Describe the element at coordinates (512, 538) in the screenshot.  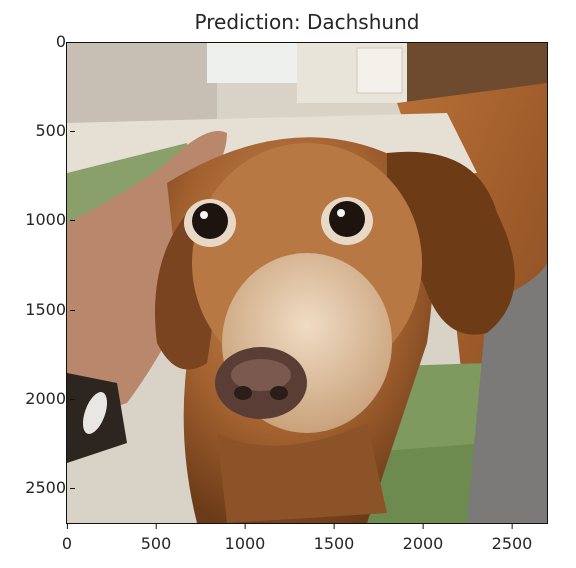
I see `x-tick-label: 2500` at that location.